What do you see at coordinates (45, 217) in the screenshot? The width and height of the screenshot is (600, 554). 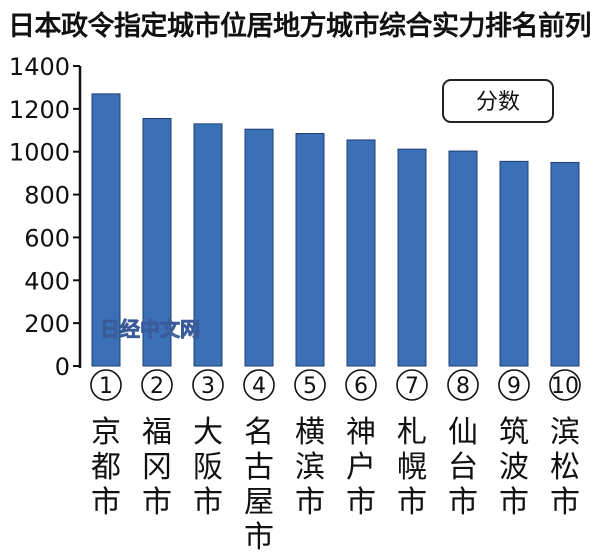 I see `y-axis: 0 200 400 600 800 1000 1200 1400` at bounding box center [45, 217].